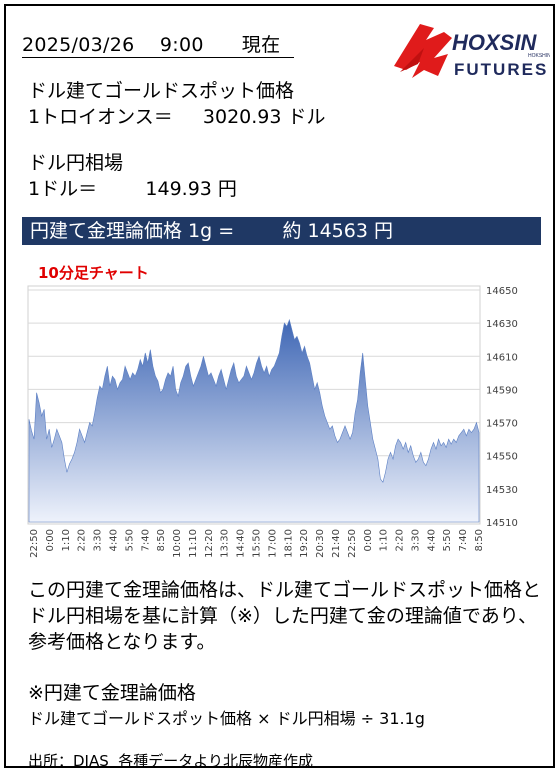  I want to click on usdjpy-label: ドル円相場, so click(76, 163).